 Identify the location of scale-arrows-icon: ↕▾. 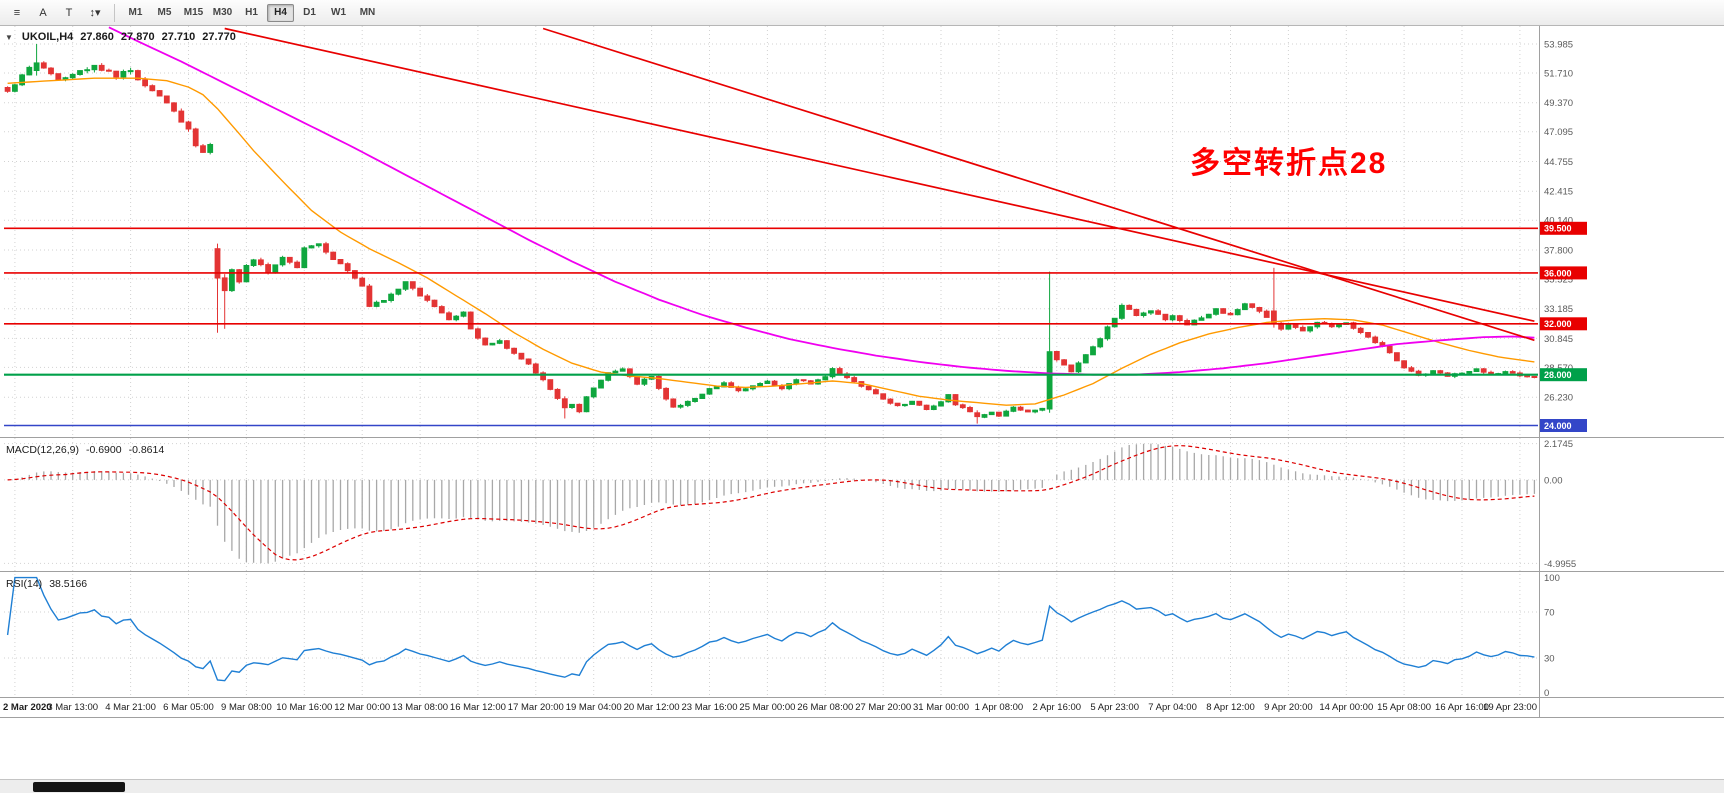
(95, 13).